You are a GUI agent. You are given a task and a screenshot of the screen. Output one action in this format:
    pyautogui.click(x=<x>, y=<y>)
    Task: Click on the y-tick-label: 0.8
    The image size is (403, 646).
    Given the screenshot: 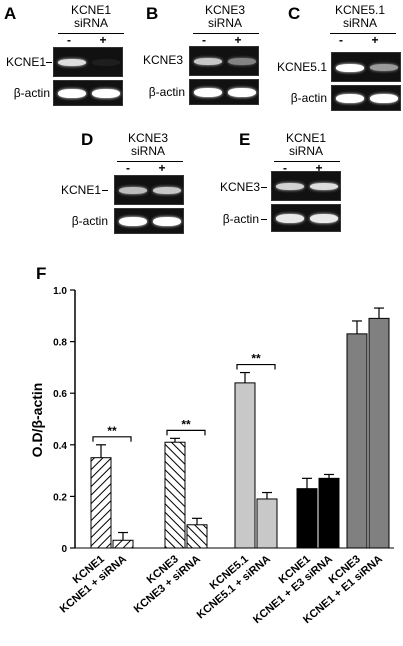 What is the action you would take?
    pyautogui.click(x=60, y=343)
    